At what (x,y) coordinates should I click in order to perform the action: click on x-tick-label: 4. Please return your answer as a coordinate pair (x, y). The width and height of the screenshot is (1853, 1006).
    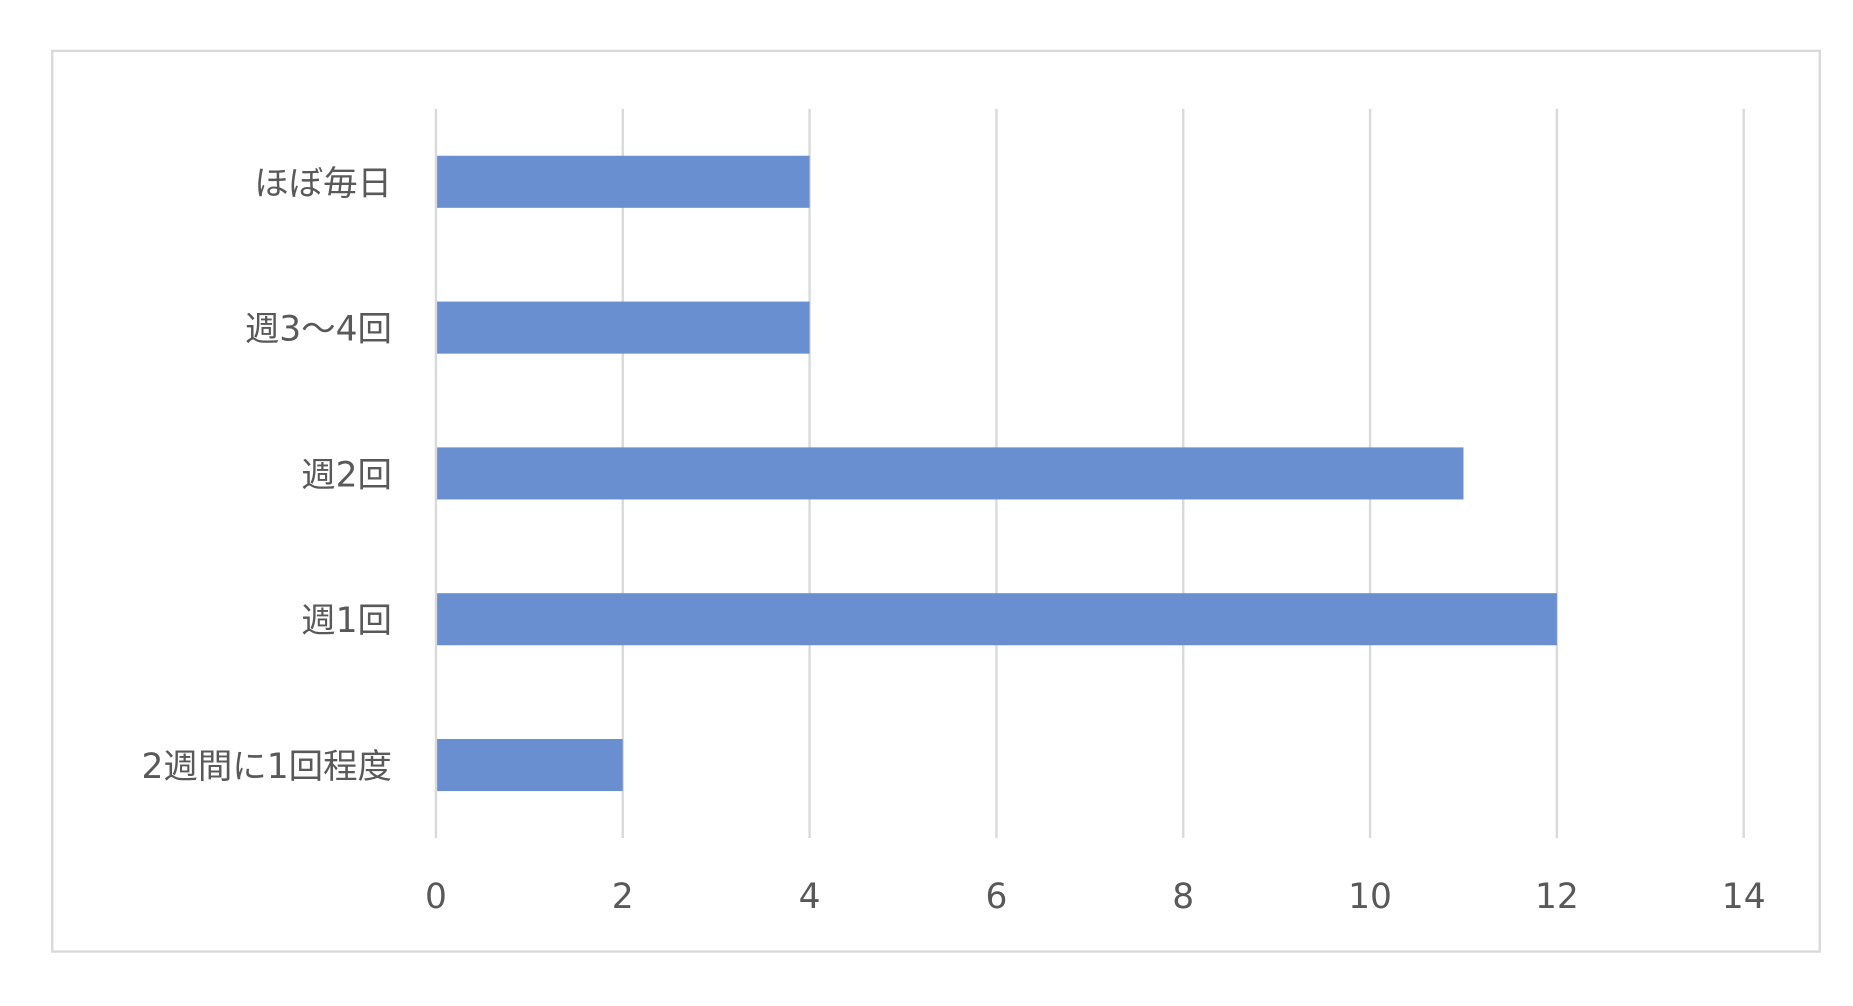
    Looking at the image, I should click on (810, 897).